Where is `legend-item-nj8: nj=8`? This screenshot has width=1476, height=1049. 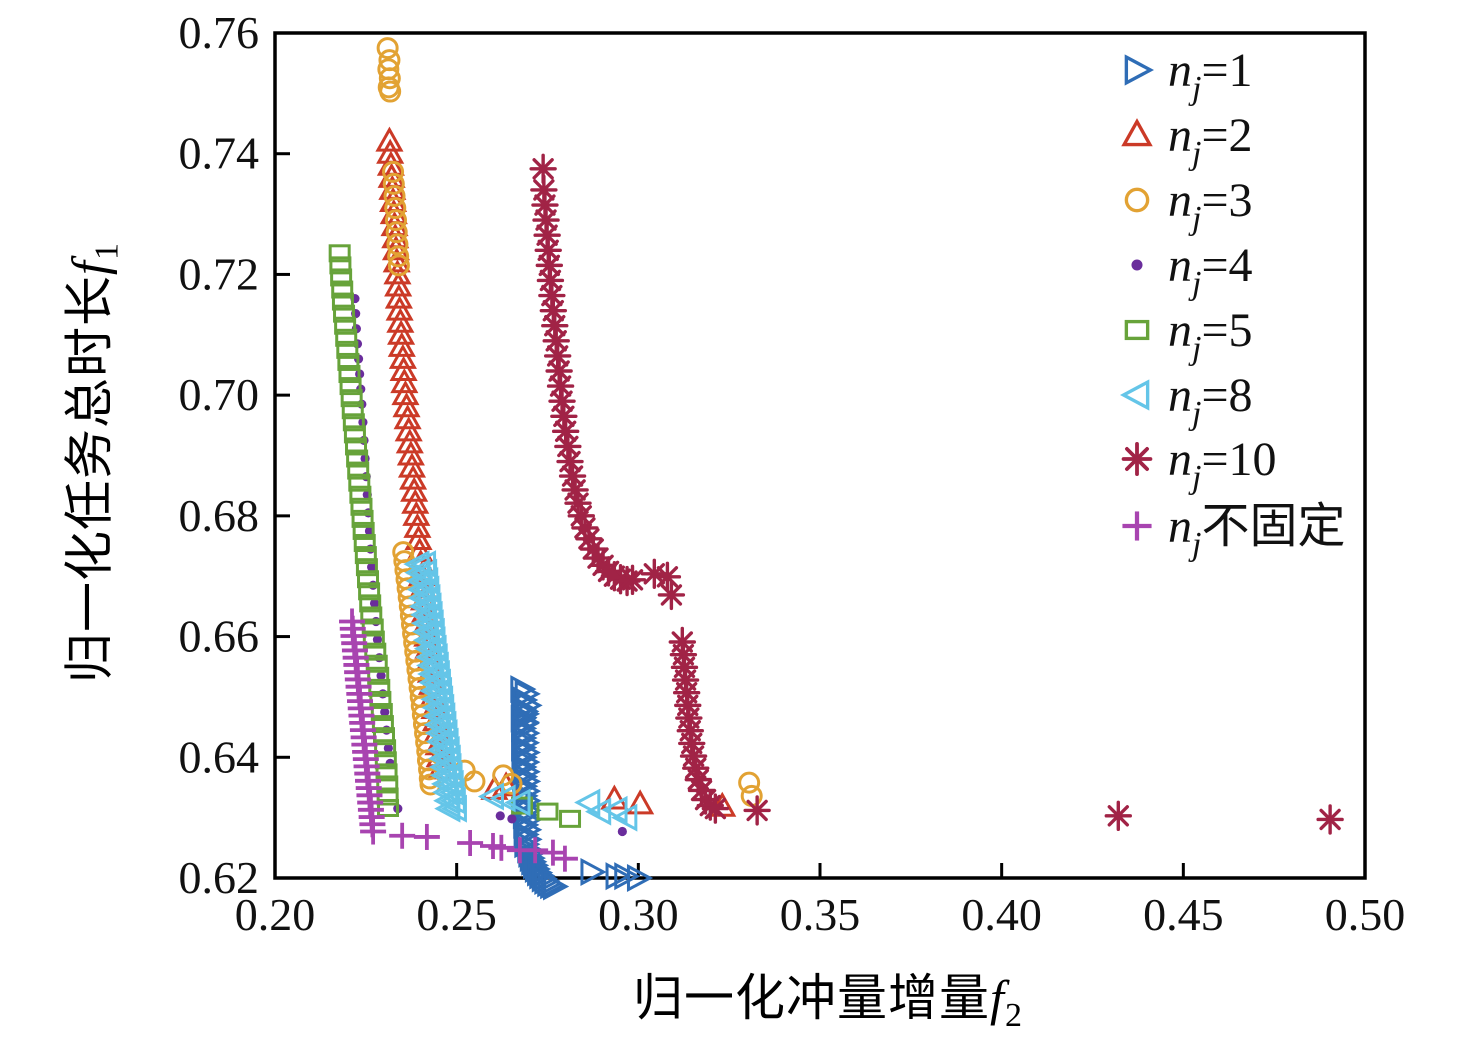
legend-item-nj8: nj=8 is located at coordinates (1186, 400).